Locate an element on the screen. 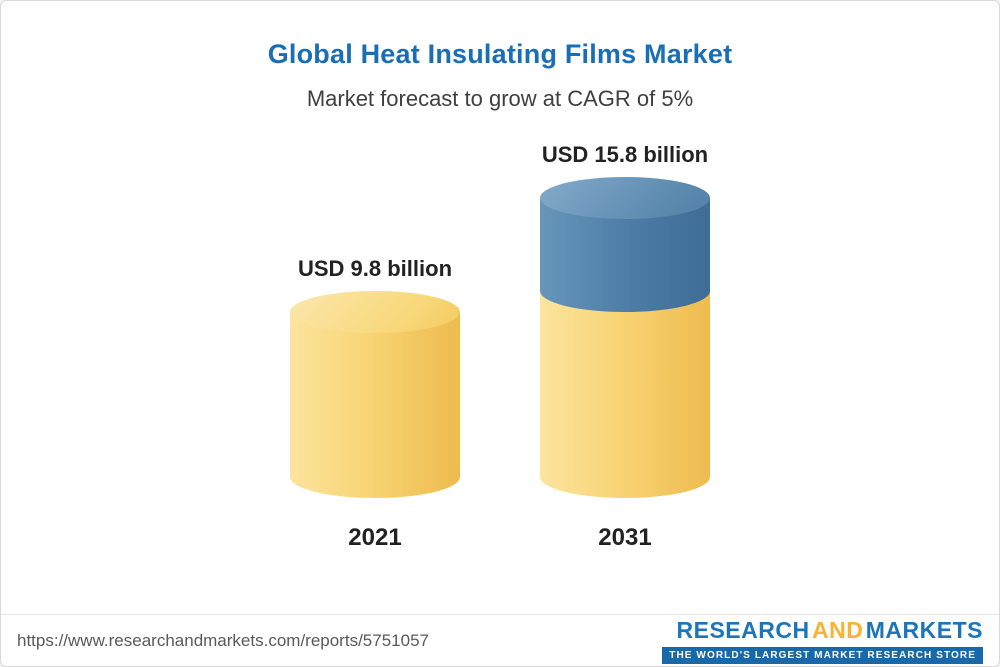 Image resolution: width=1000 pixels, height=667 pixels. base-segment-2031 is located at coordinates (625, 394).